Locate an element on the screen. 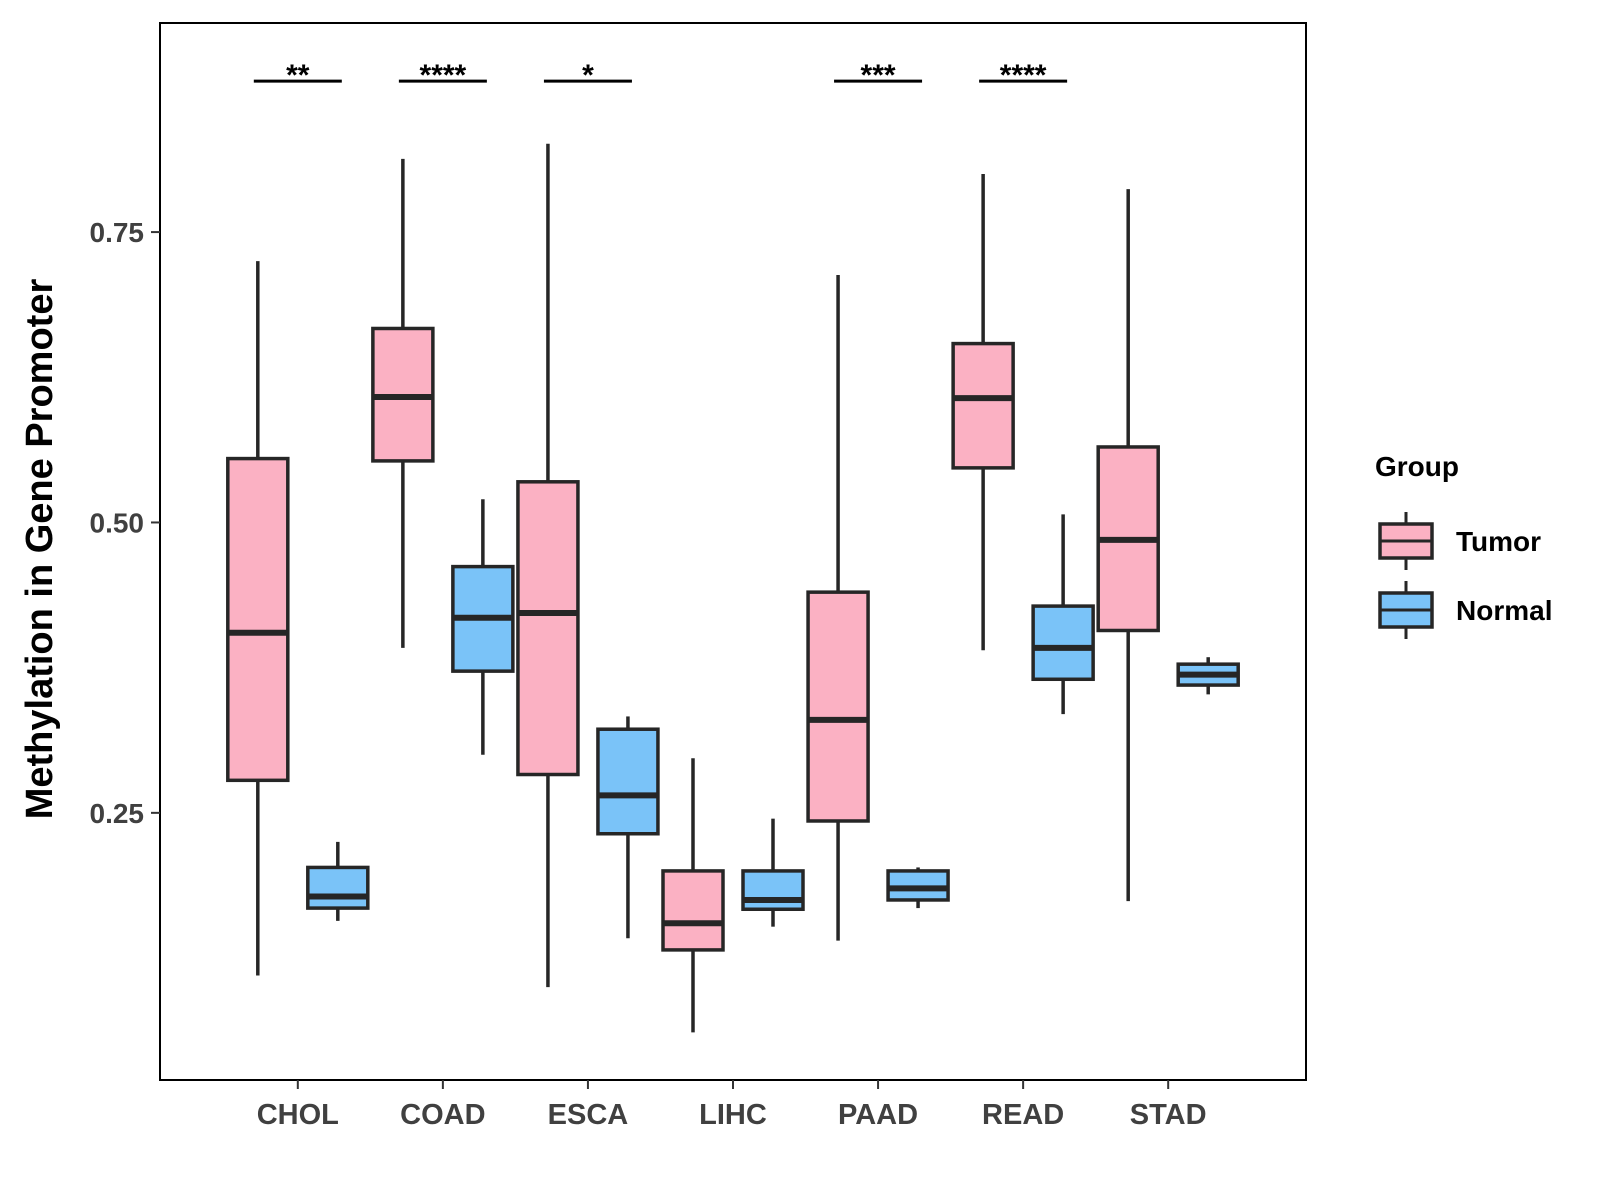 This screenshot has width=1600, height=1200. normal-box-chol is located at coordinates (338, 881).